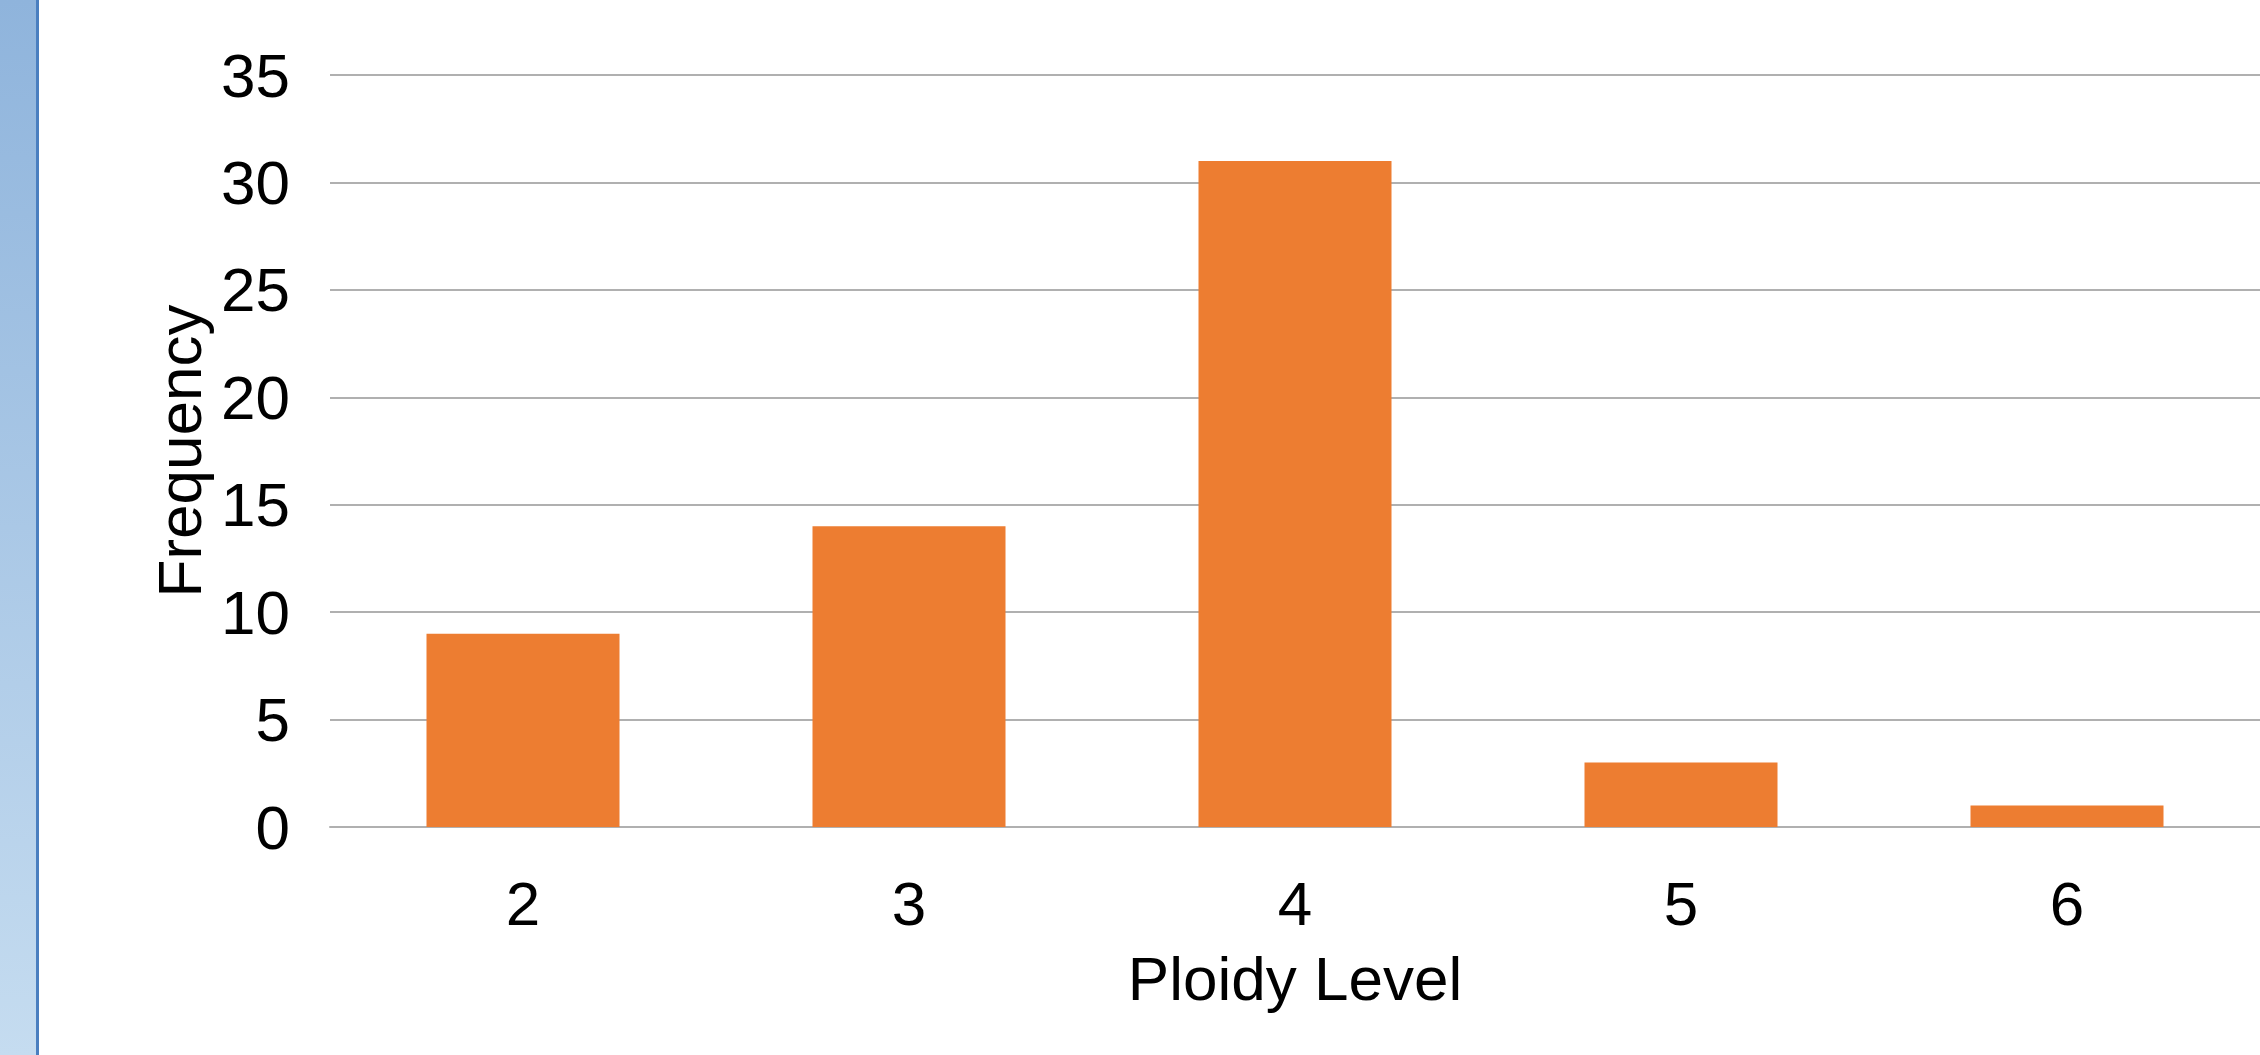  Describe the element at coordinates (909, 903) in the screenshot. I see `x-tick-label: 3` at that location.